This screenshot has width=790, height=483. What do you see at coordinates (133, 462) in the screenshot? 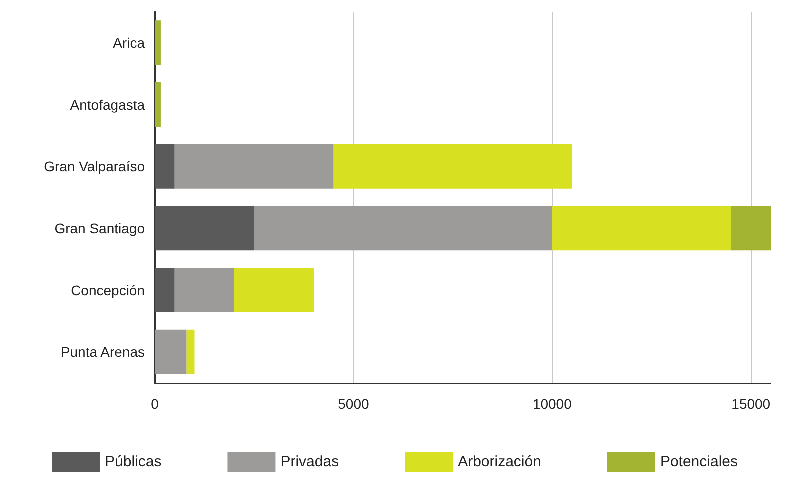
I see `legend-label: Públicas` at bounding box center [133, 462].